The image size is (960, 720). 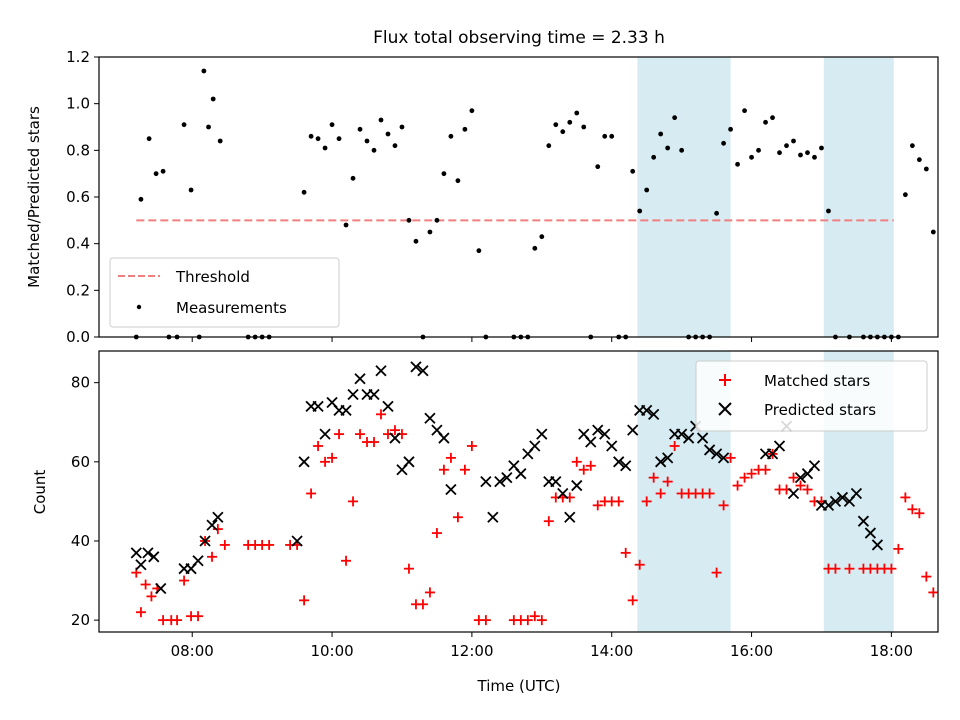 I want to click on y-tick-label: 0.2, so click(x=78, y=290).